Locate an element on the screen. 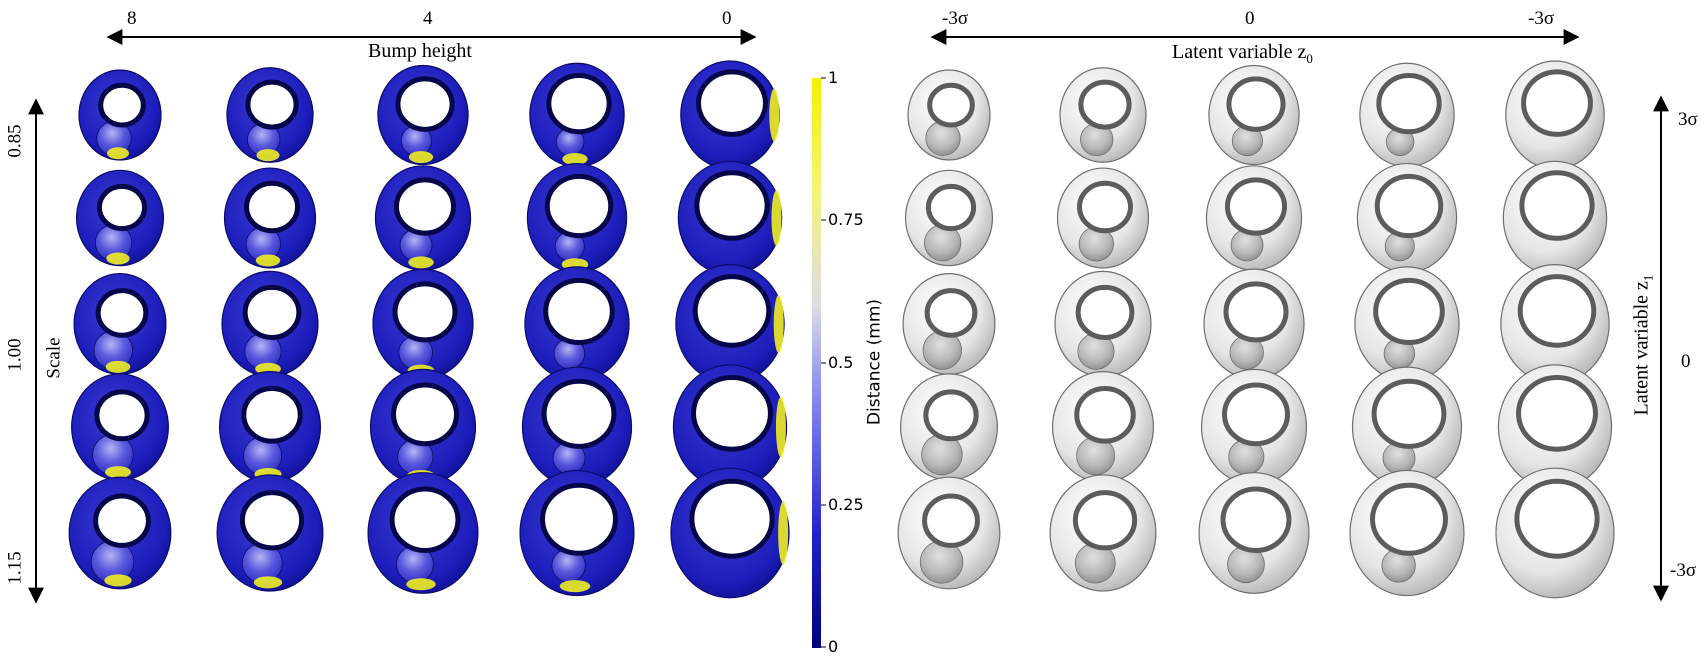 The image size is (1708, 662). left-mesh-r4-c3 is located at coordinates (423, 427).